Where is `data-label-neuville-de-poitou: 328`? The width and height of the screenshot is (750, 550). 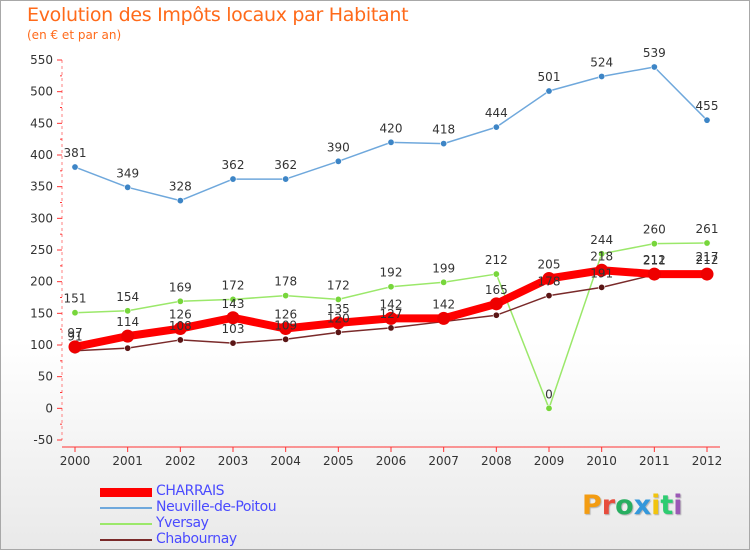 data-label-neuville-de-poitou: 328 is located at coordinates (180, 187).